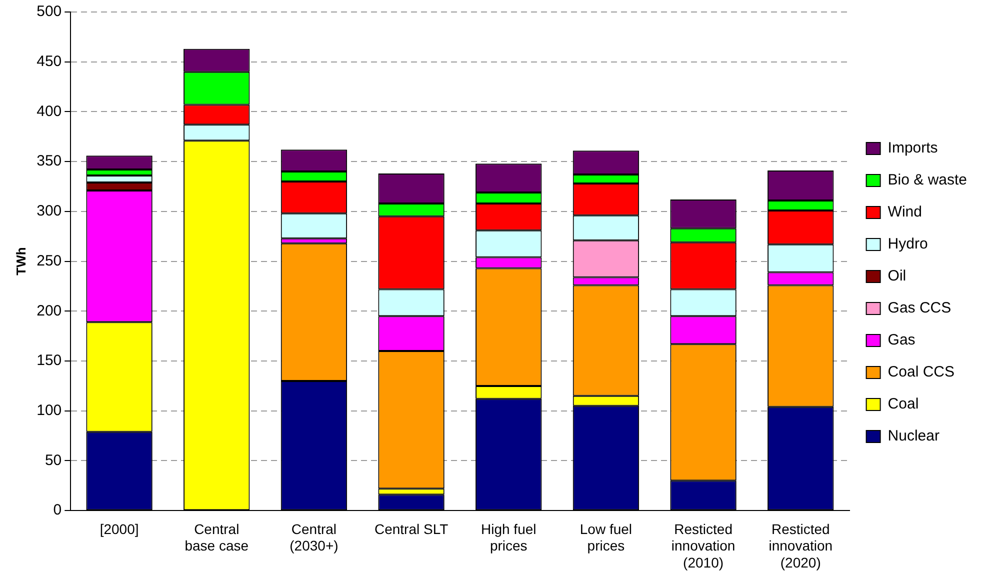 This screenshot has width=987, height=579. Describe the element at coordinates (920, 308) in the screenshot. I see `legend-label: Gas CCS` at that location.